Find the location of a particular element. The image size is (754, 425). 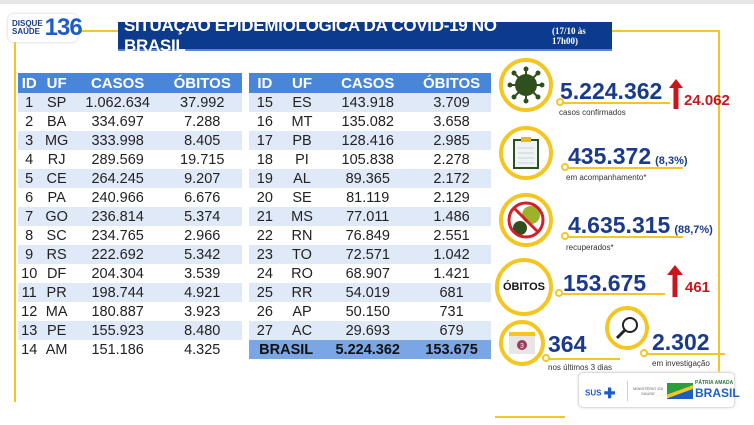

table-cell: 7 is located at coordinates (29, 216).